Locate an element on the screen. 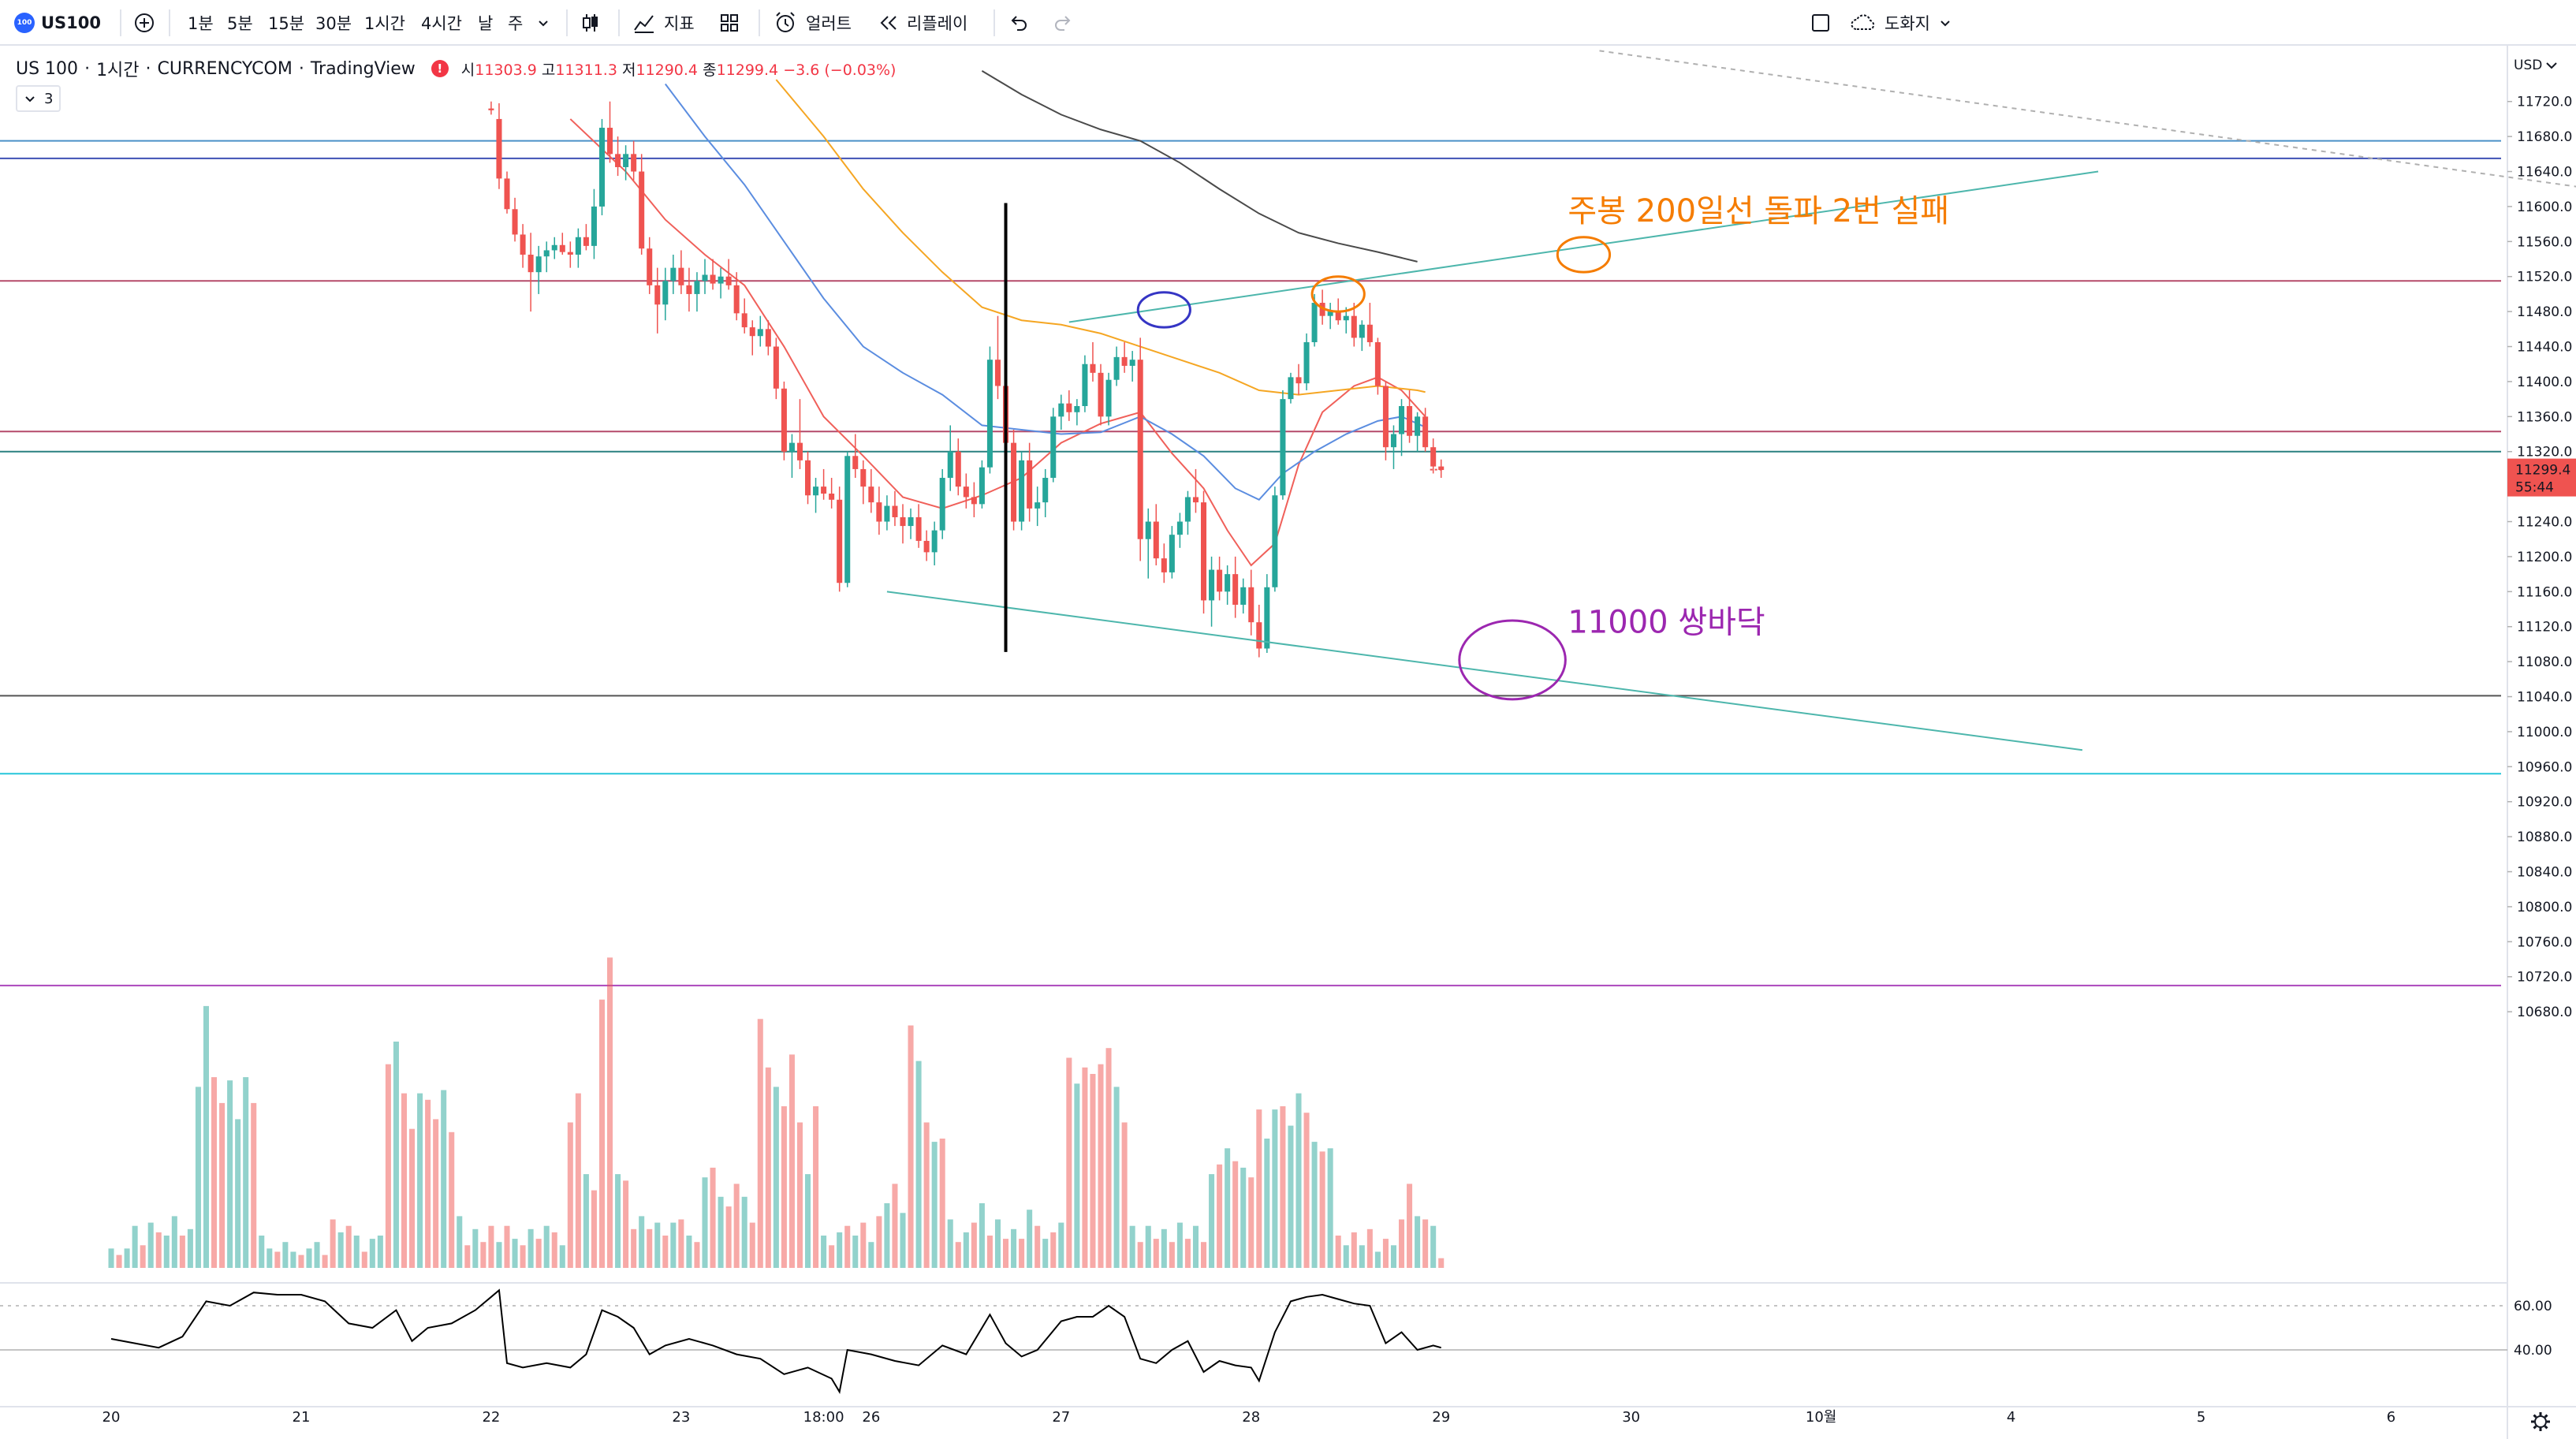  price-tick-label: 10800.0 is located at coordinates (2544, 907).